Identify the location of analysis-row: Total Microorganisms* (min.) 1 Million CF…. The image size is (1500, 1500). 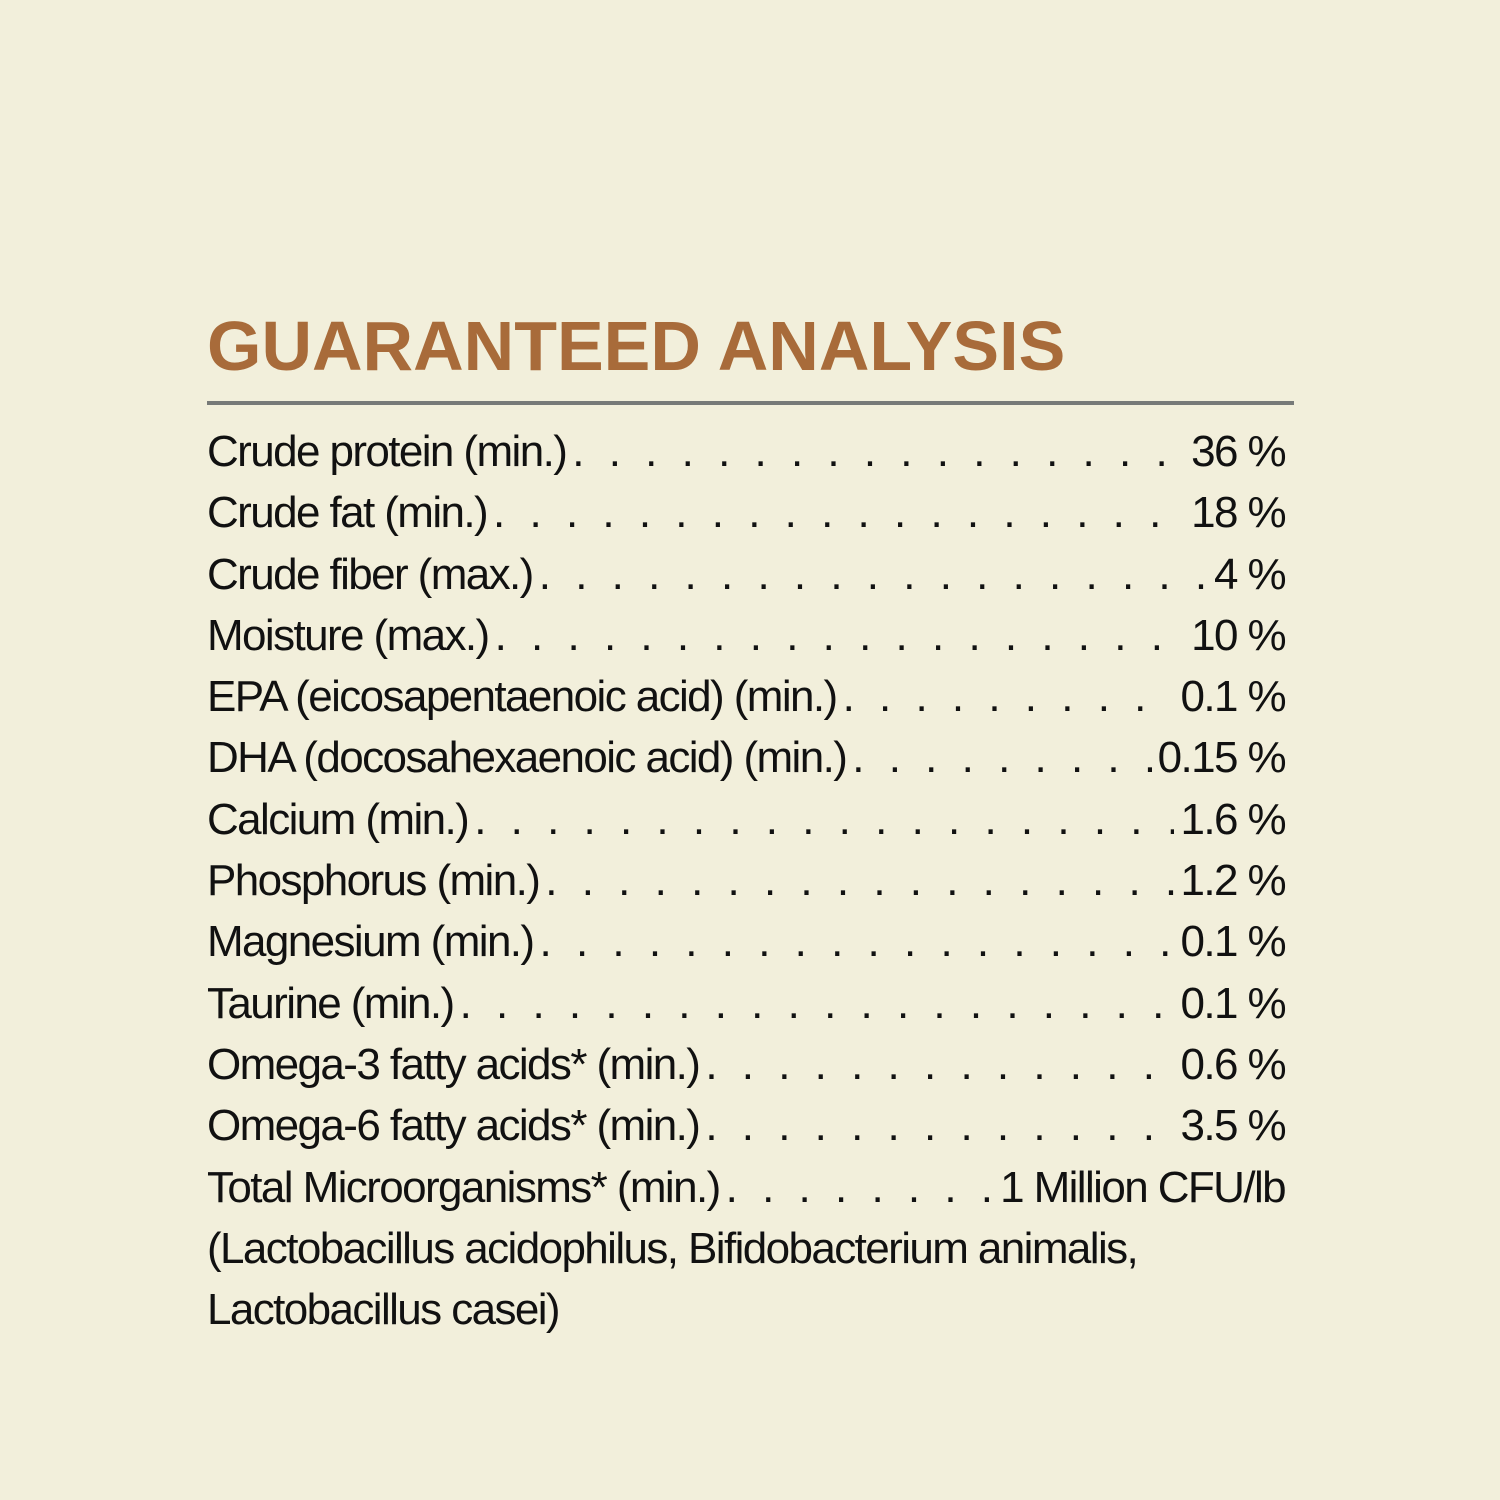
(747, 1187).